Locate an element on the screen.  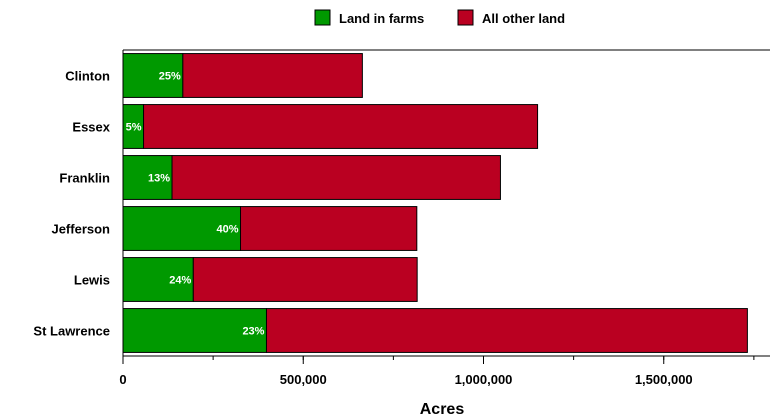
category-label: Franklin is located at coordinates (84, 178).